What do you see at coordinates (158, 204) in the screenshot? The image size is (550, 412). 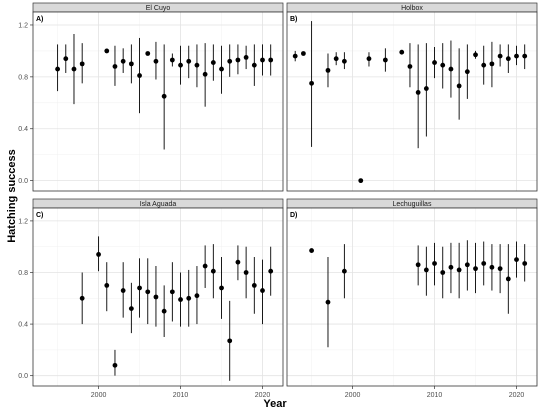 I see `panel-title: Isla Aguada` at bounding box center [158, 204].